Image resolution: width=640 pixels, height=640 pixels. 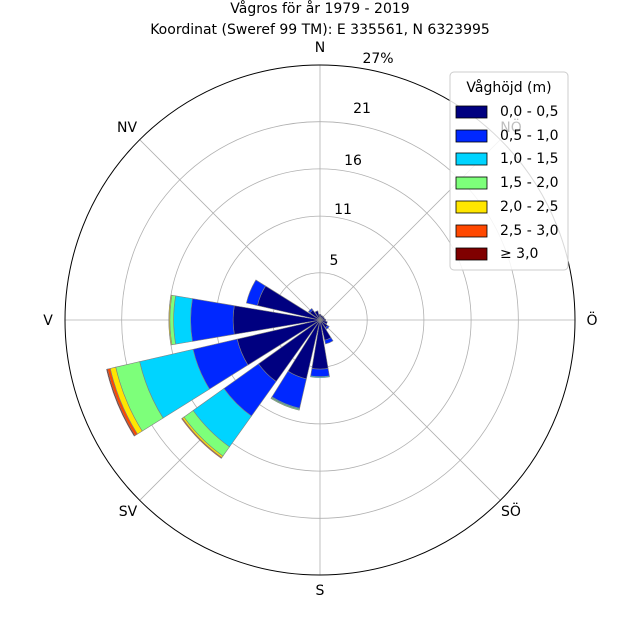 What do you see at coordinates (529, 136) in the screenshot?
I see `legend-label: 0,5 - 1,0` at bounding box center [529, 136].